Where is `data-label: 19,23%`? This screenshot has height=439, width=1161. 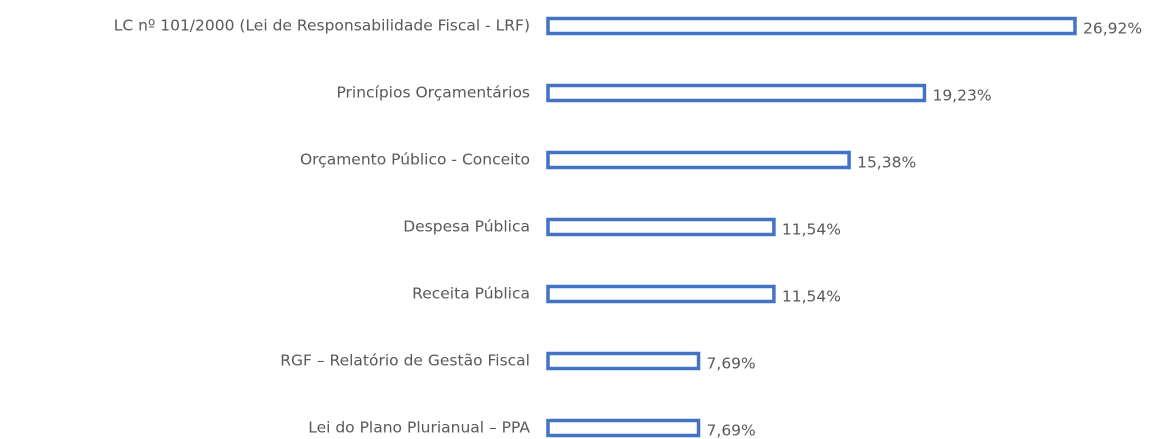 data-label: 19,23% is located at coordinates (961, 96).